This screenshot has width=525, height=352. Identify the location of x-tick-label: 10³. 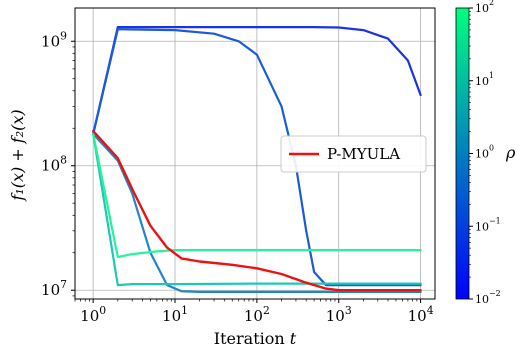
(339, 314).